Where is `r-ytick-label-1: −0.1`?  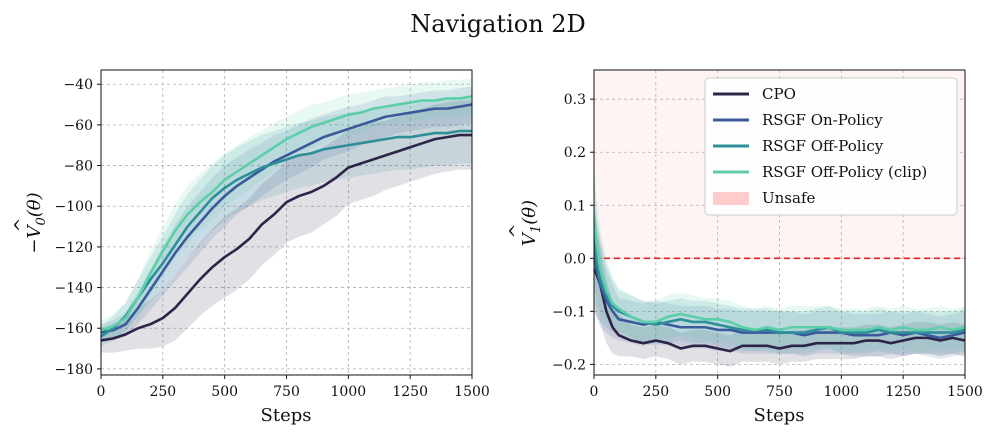 r-ytick-label-1: −0.1 is located at coordinates (569, 312).